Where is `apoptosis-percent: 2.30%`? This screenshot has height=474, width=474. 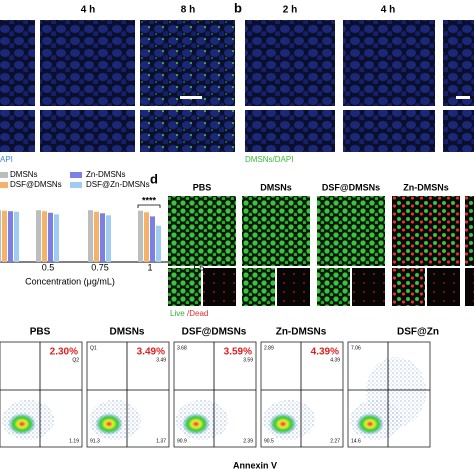 apoptosis-percent: 2.30% is located at coordinates (64, 352).